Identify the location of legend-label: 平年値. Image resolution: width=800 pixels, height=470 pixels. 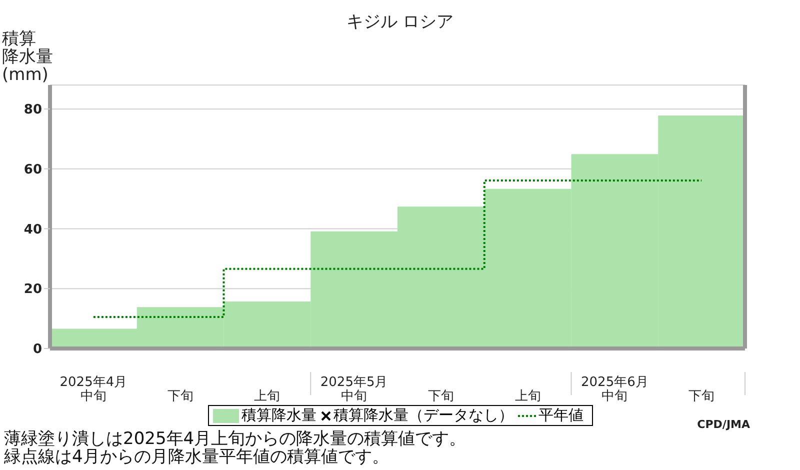
(561, 415).